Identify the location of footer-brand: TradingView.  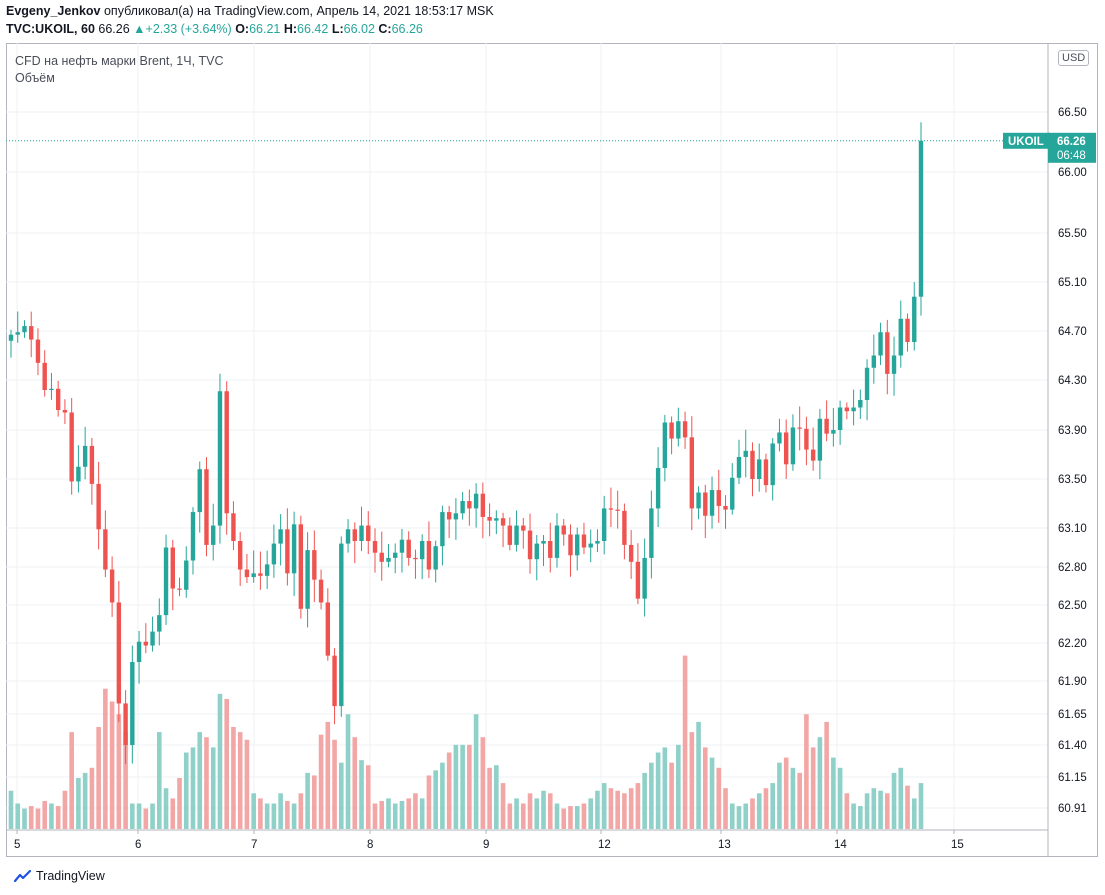
(59, 876).